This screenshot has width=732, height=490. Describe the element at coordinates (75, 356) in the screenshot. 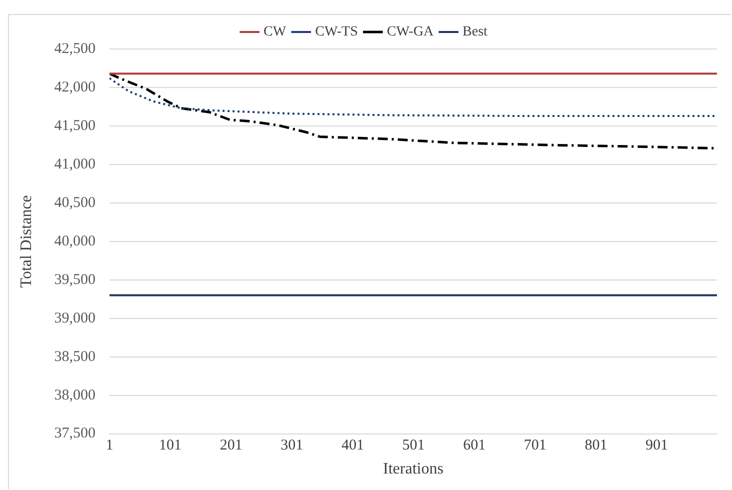

I see `y-tick-label: 38,500` at that location.